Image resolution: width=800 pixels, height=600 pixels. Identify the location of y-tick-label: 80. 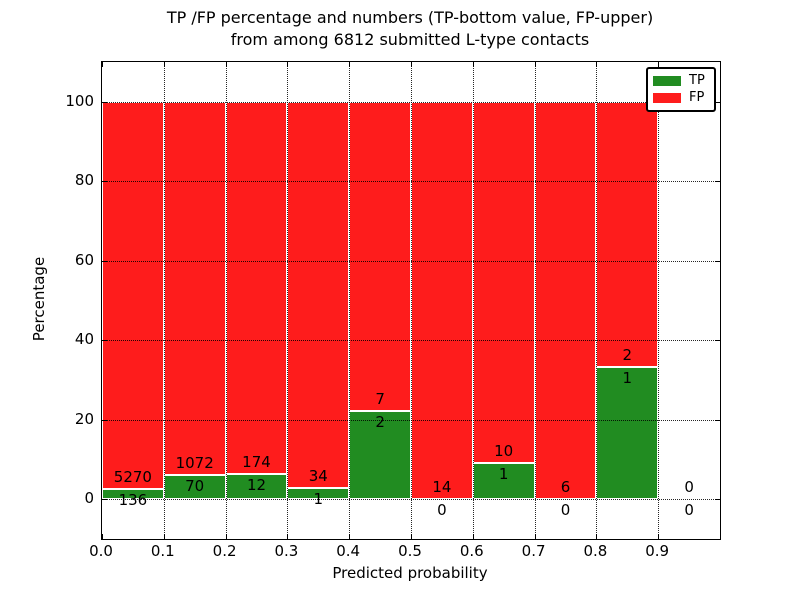
(84, 180).